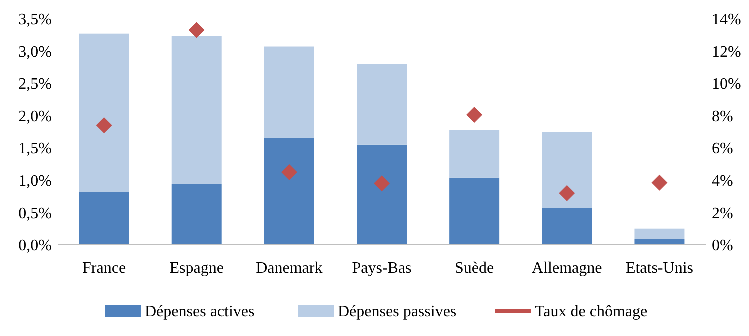  Describe the element at coordinates (35, 149) in the screenshot. I see `y-tick-label: 1,5%` at that location.